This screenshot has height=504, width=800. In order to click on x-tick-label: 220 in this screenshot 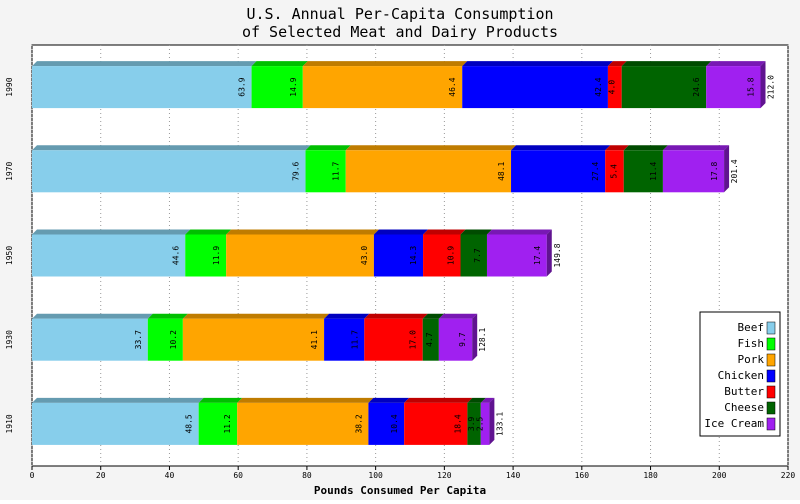, I will do `click(788, 475)`.